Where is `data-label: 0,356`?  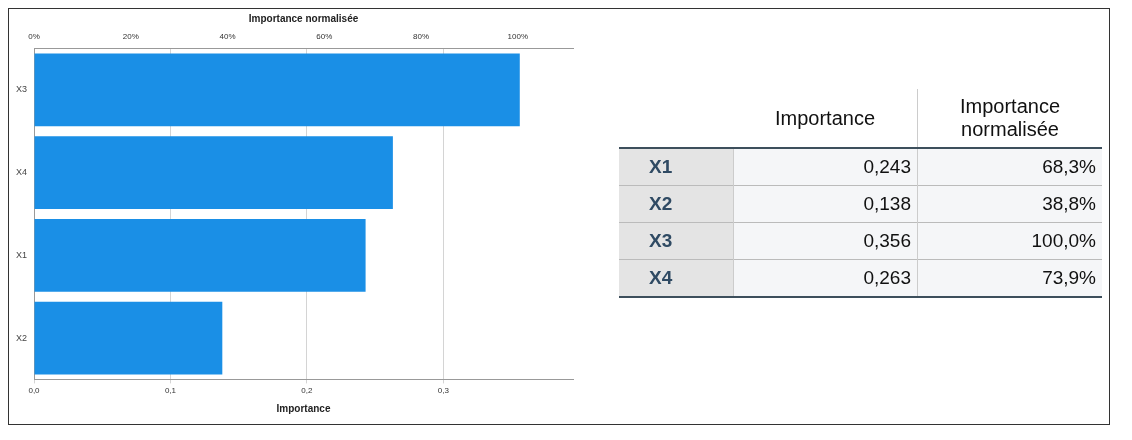 data-label: 0,356 is located at coordinates (825, 241).